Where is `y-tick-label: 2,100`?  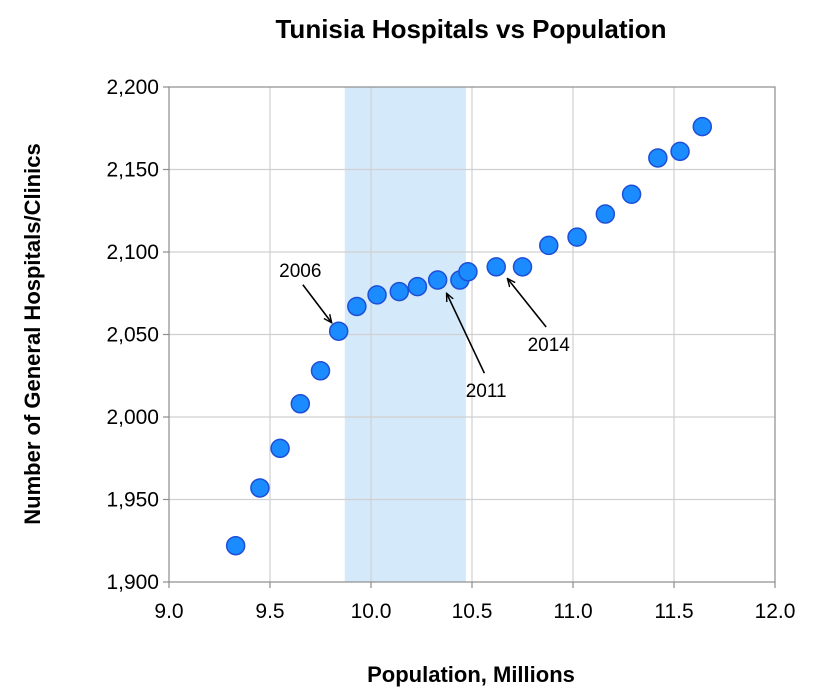
y-tick-label: 2,100 is located at coordinates (132, 252).